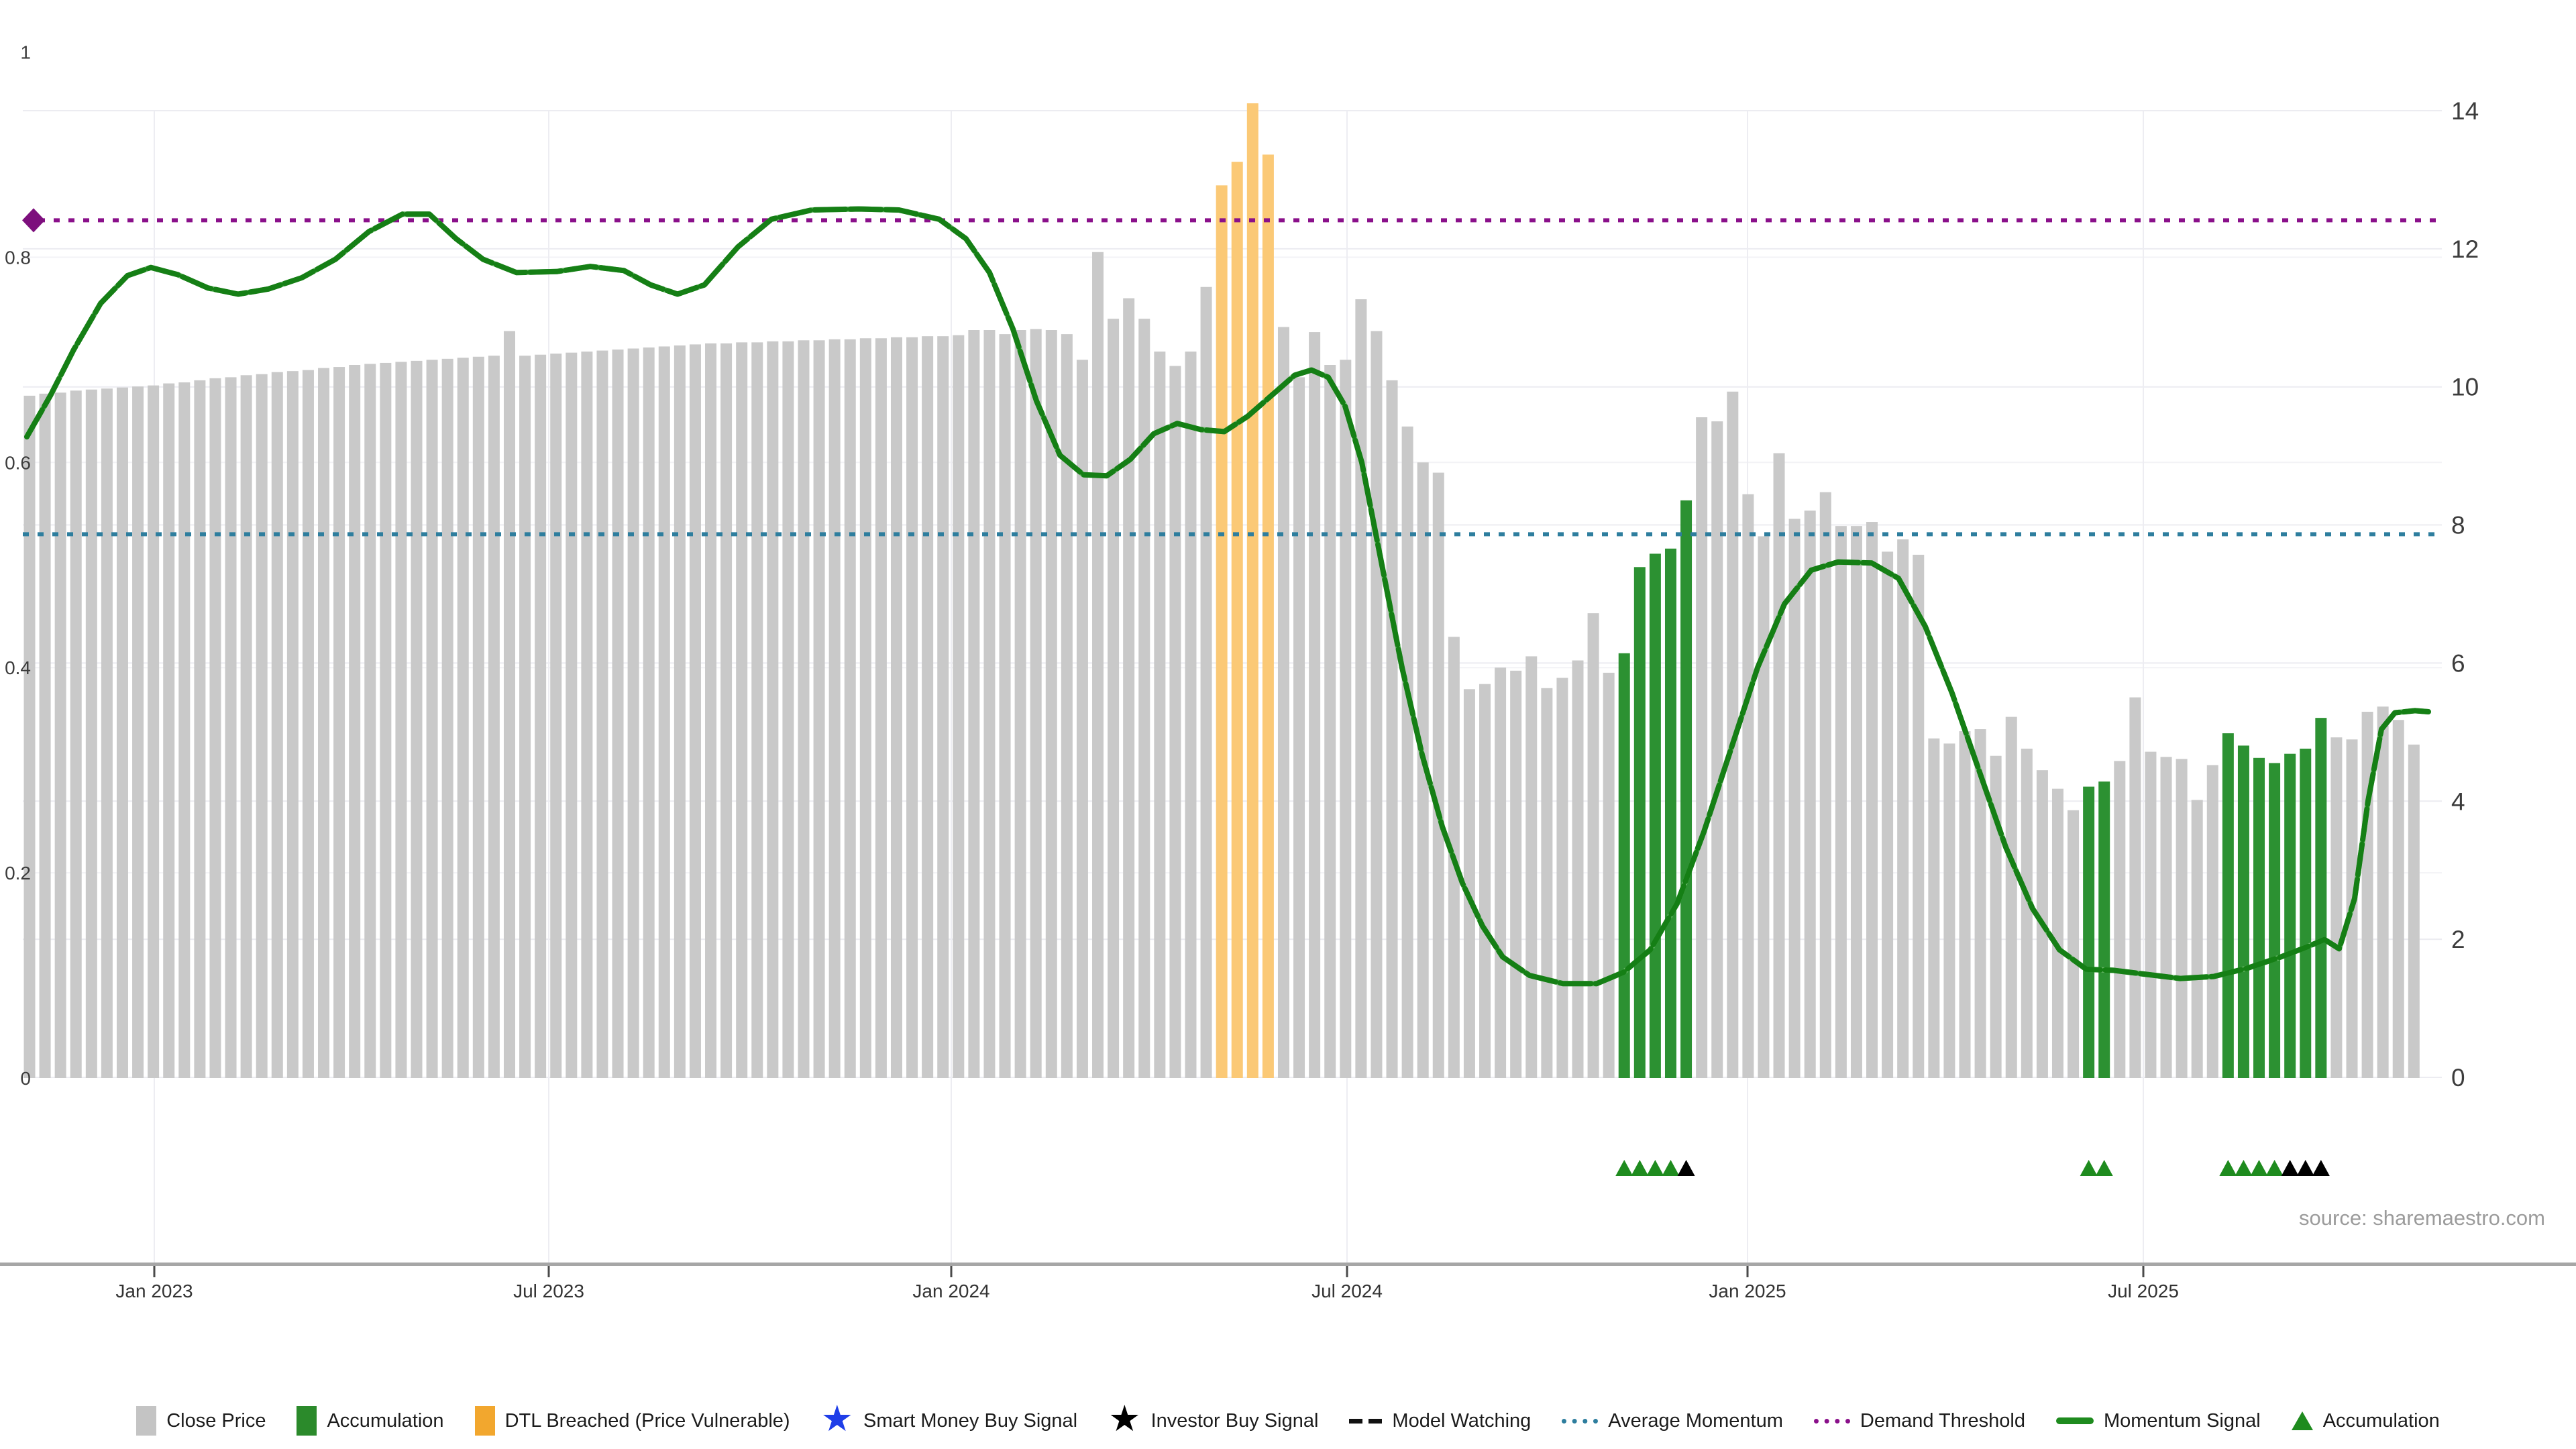 Image resolution: width=2576 pixels, height=1449 pixels. I want to click on legend-dotted-line-icon, so click(1580, 1421).